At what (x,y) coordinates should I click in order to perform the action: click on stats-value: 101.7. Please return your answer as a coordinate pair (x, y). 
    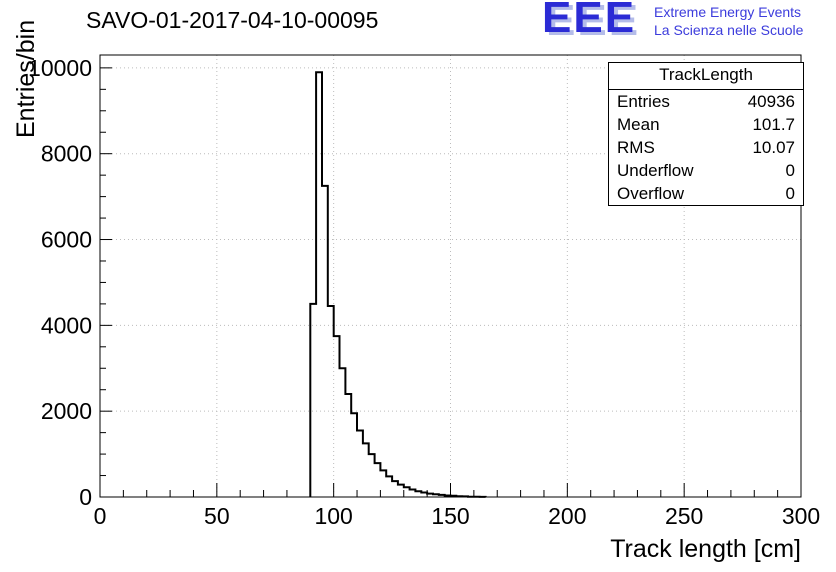
    Looking at the image, I should click on (773, 124).